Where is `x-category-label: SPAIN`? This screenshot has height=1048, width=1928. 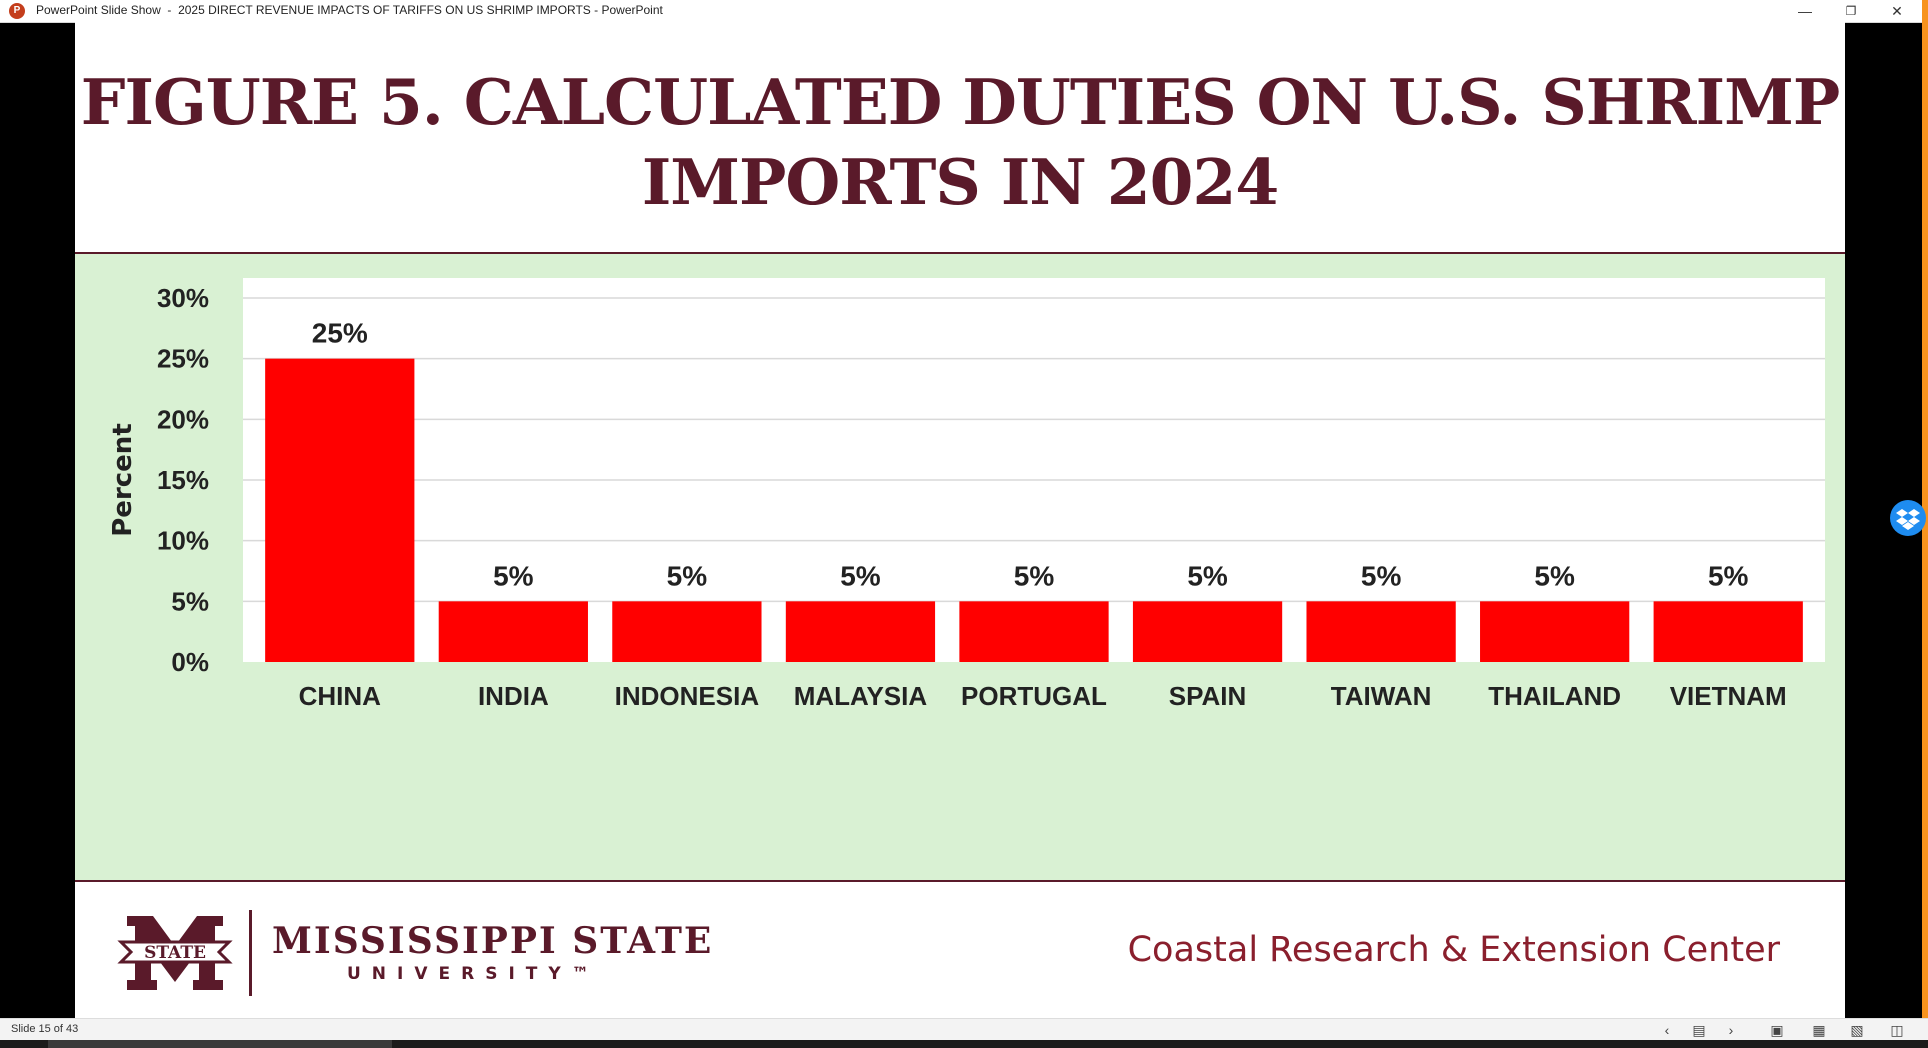
x-category-label: SPAIN is located at coordinates (1208, 696).